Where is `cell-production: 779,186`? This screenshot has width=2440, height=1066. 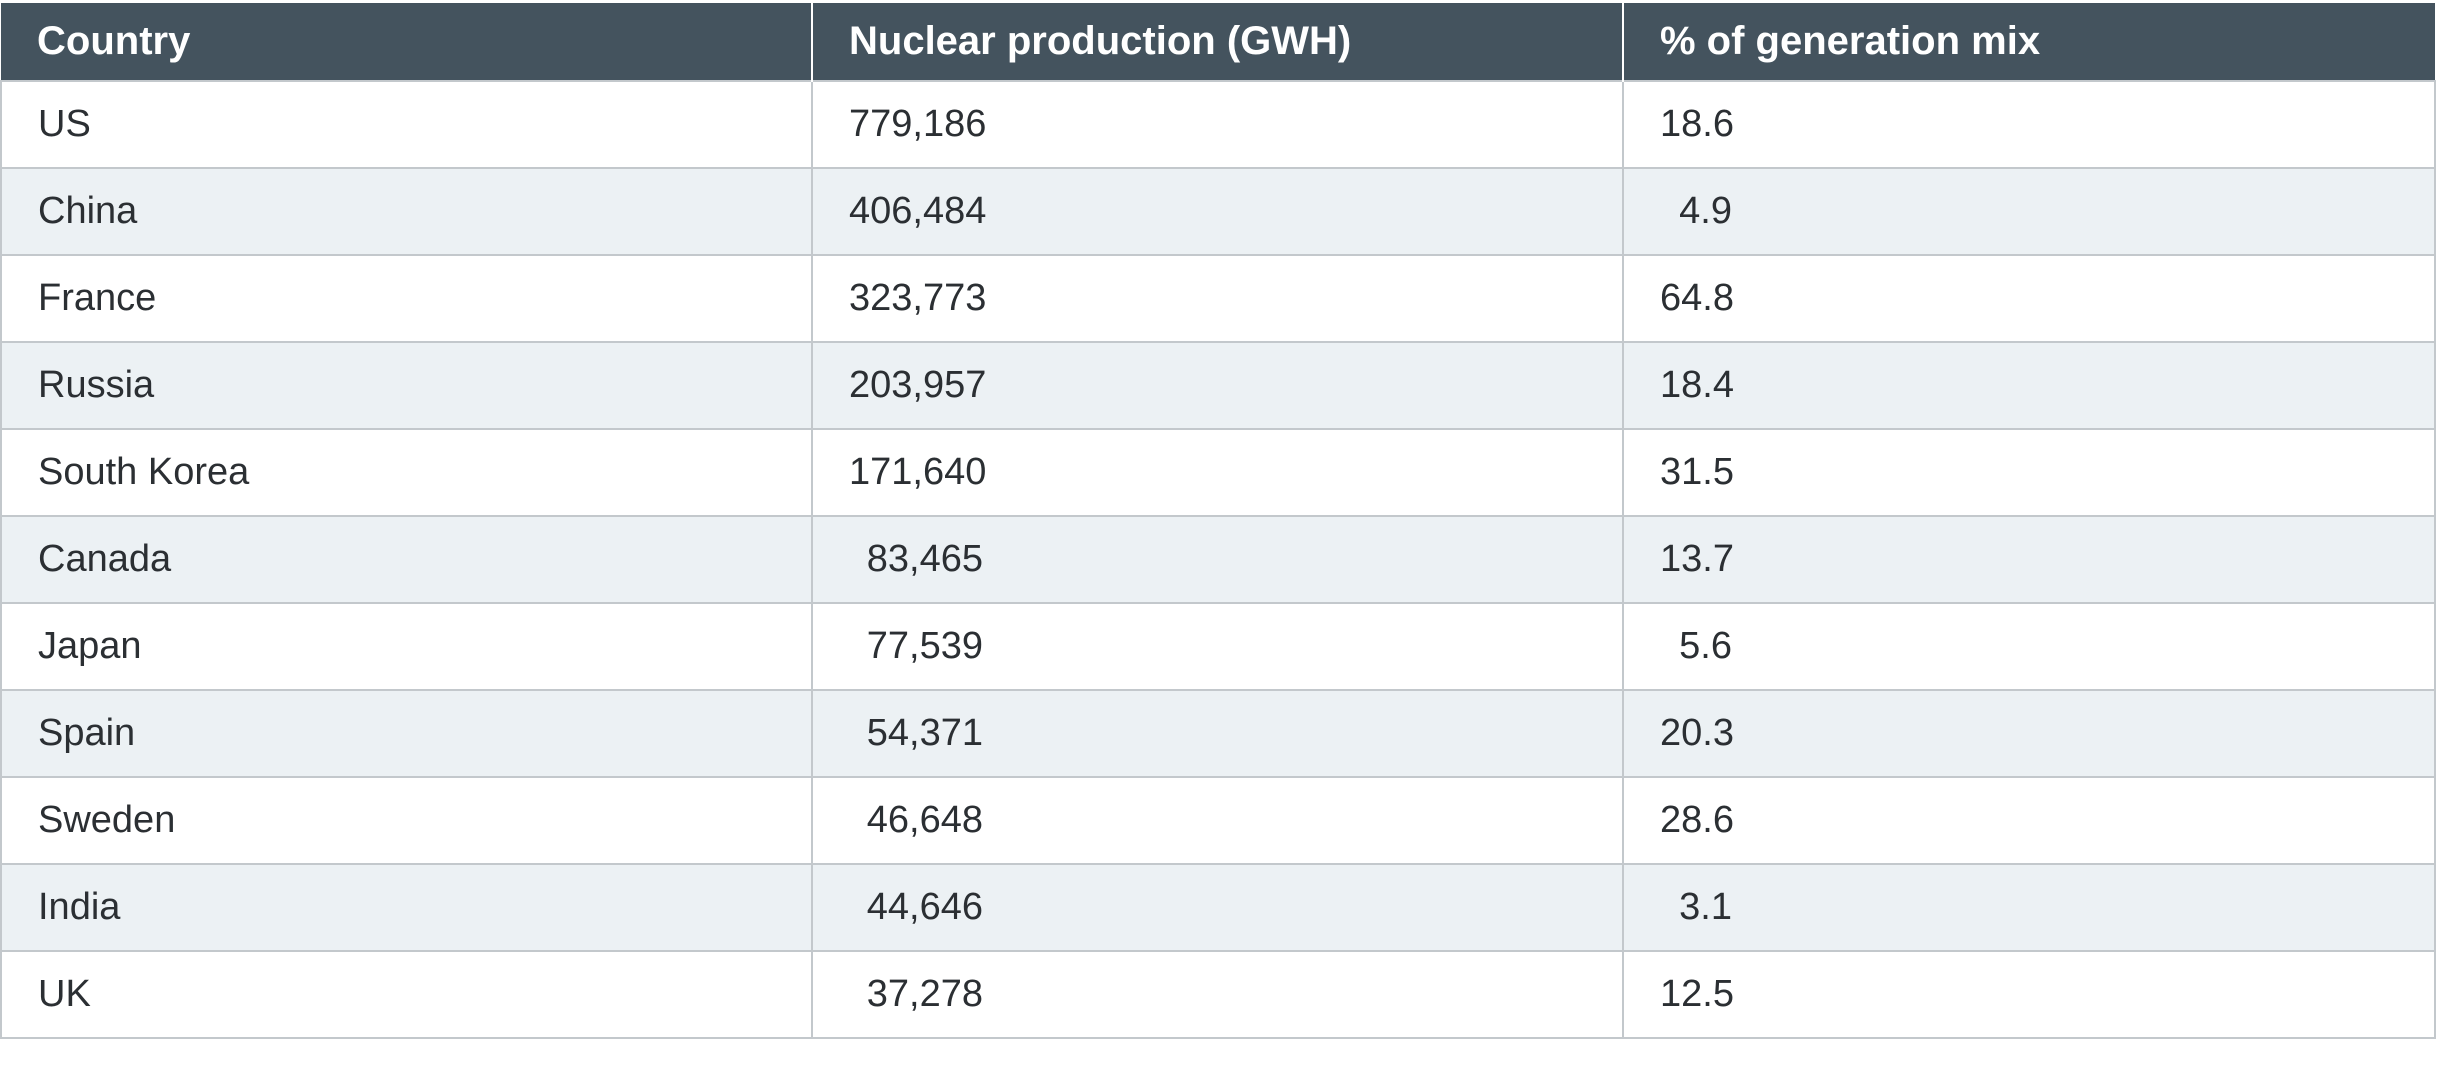 cell-production: 779,186 is located at coordinates (1217, 124).